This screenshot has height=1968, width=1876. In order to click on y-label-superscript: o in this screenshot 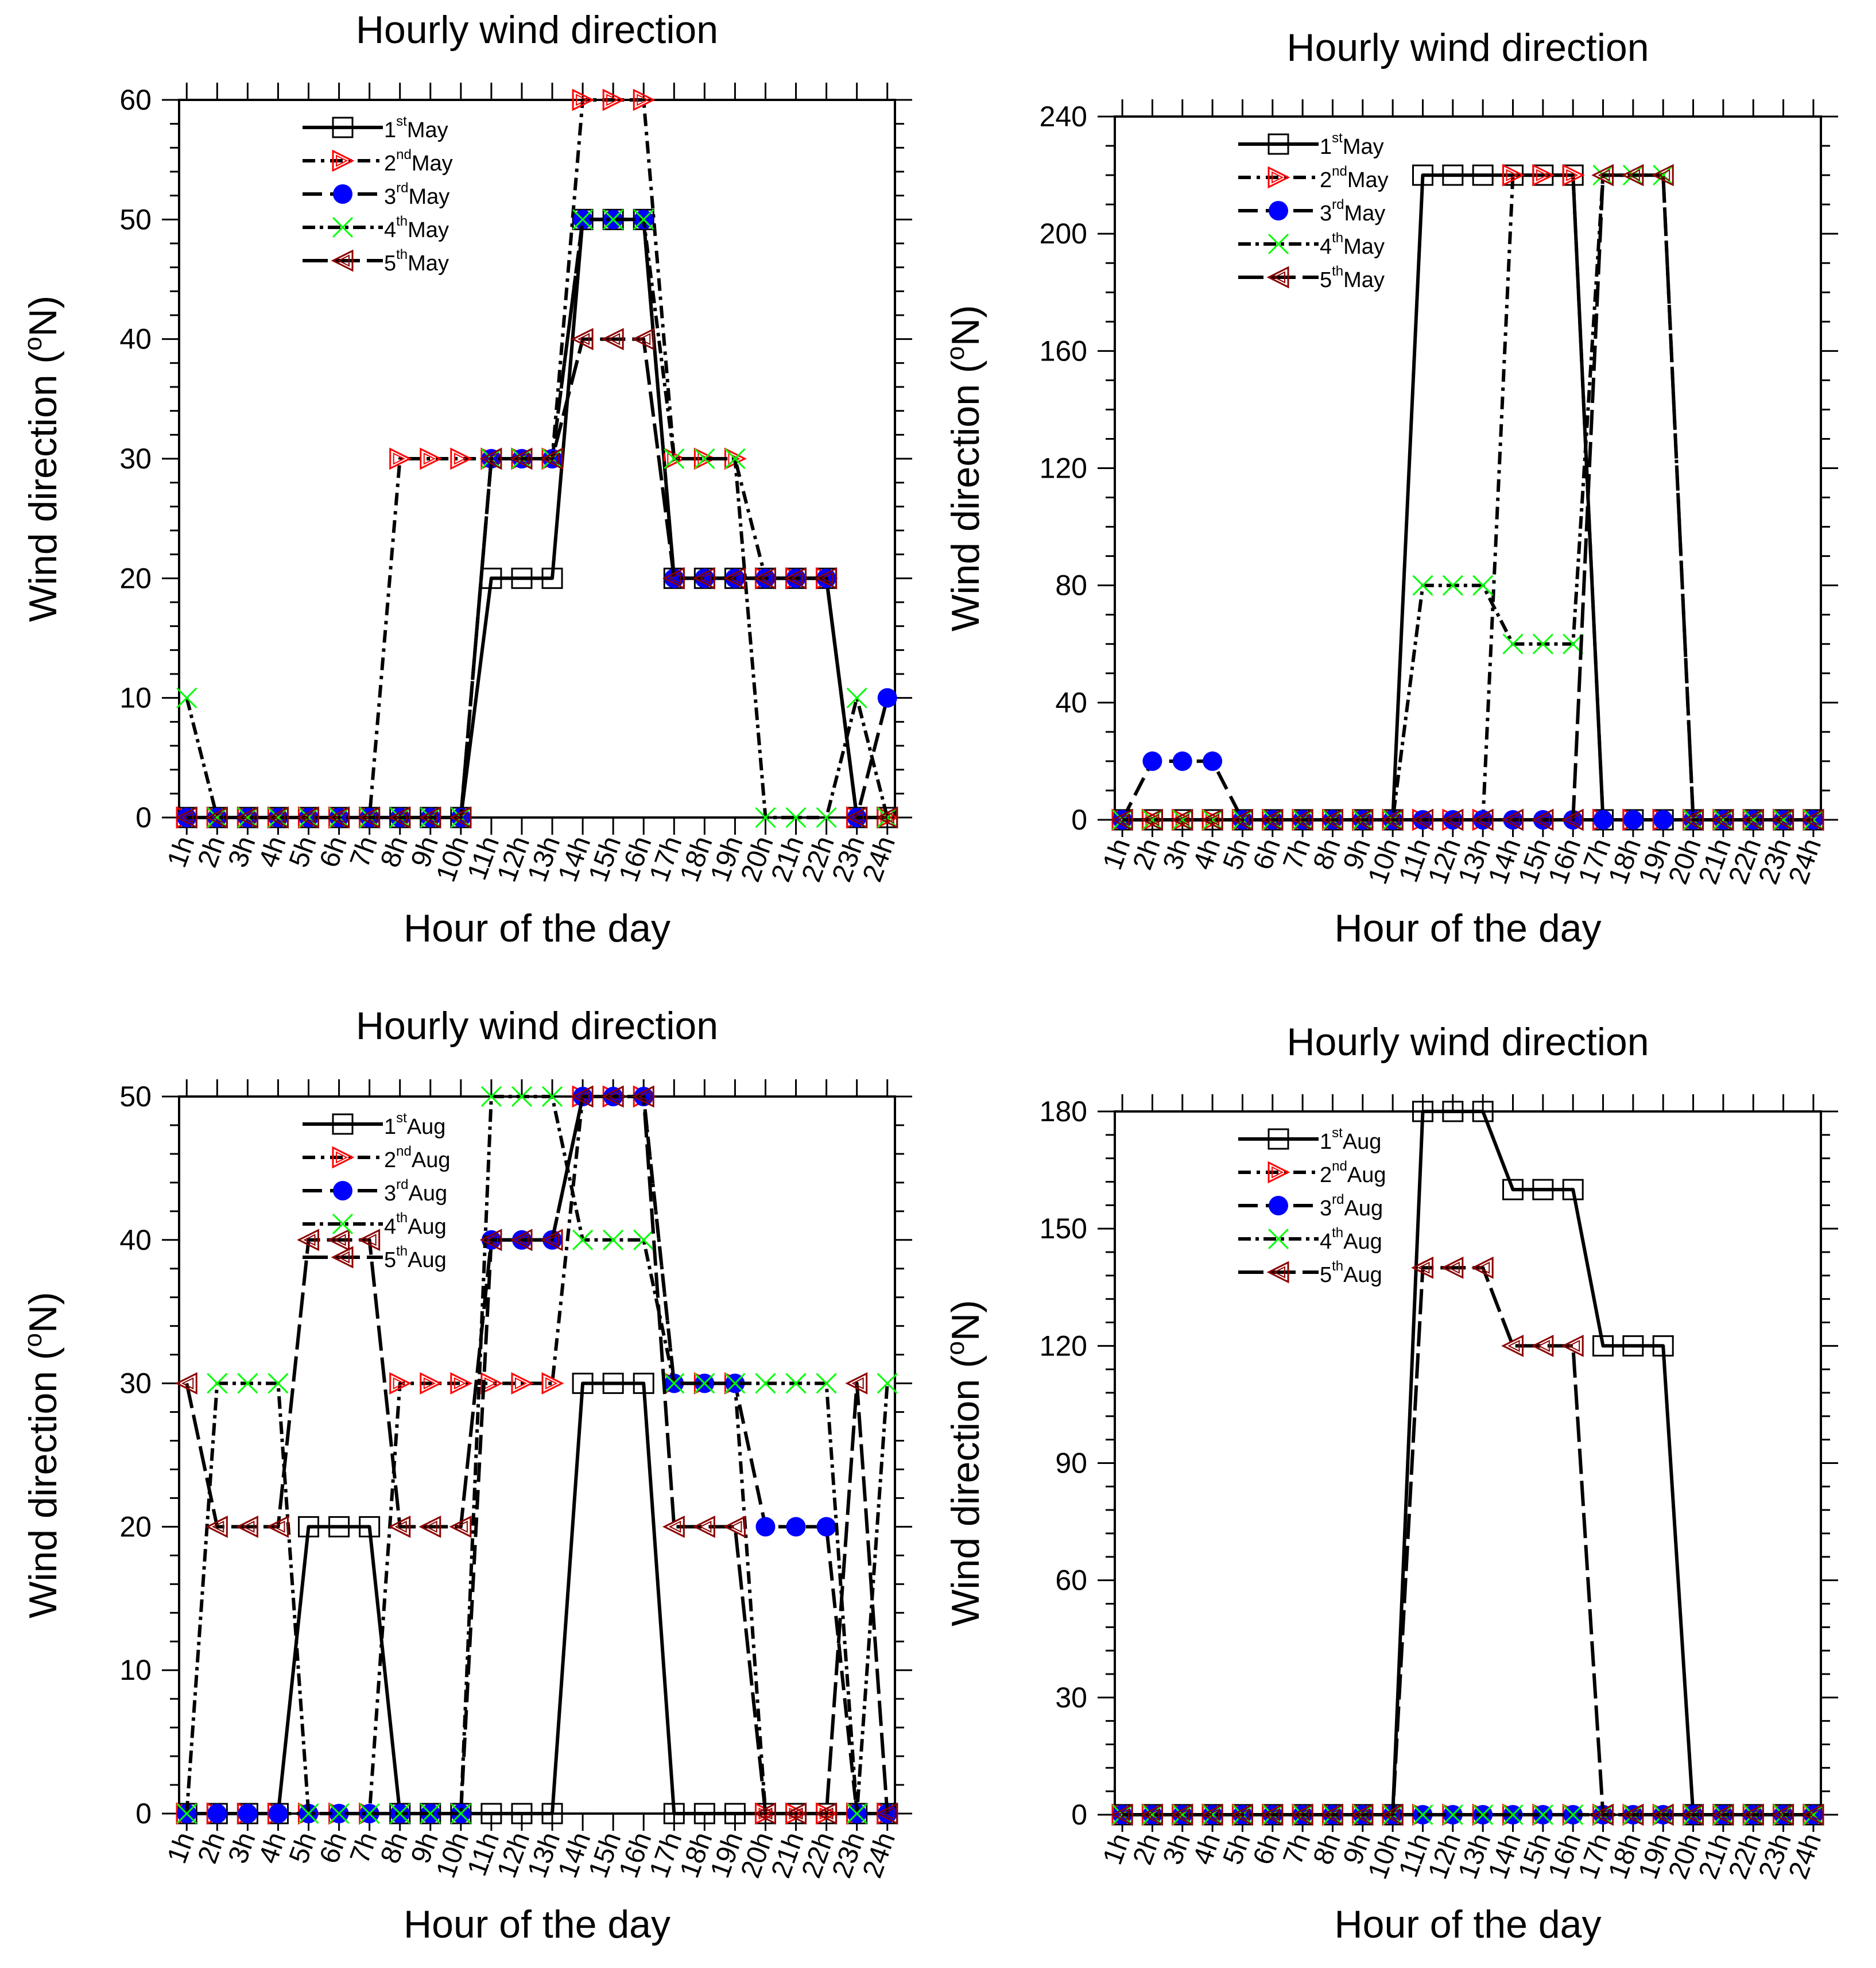, I will do `click(33, 1340)`.